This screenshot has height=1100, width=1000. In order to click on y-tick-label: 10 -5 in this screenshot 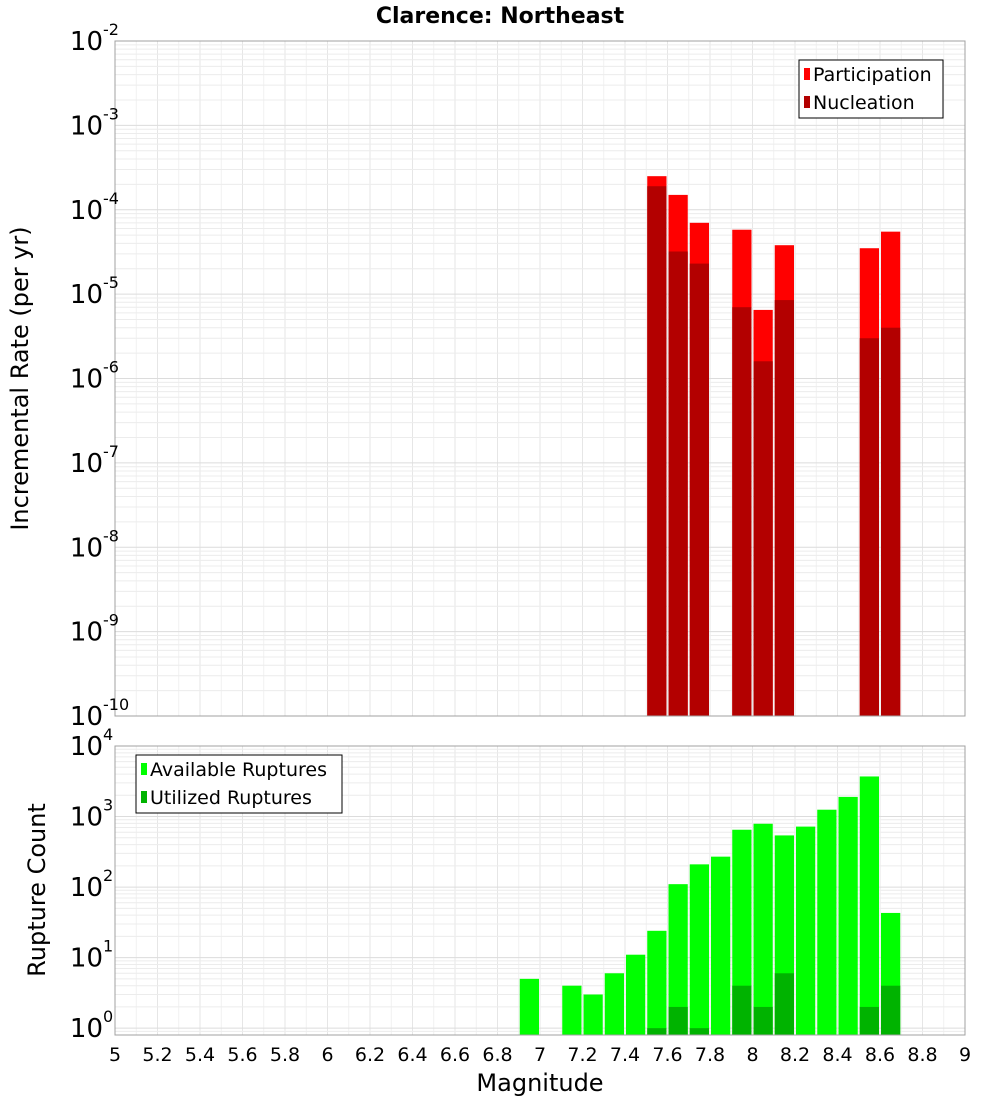, I will do `click(94, 291)`.